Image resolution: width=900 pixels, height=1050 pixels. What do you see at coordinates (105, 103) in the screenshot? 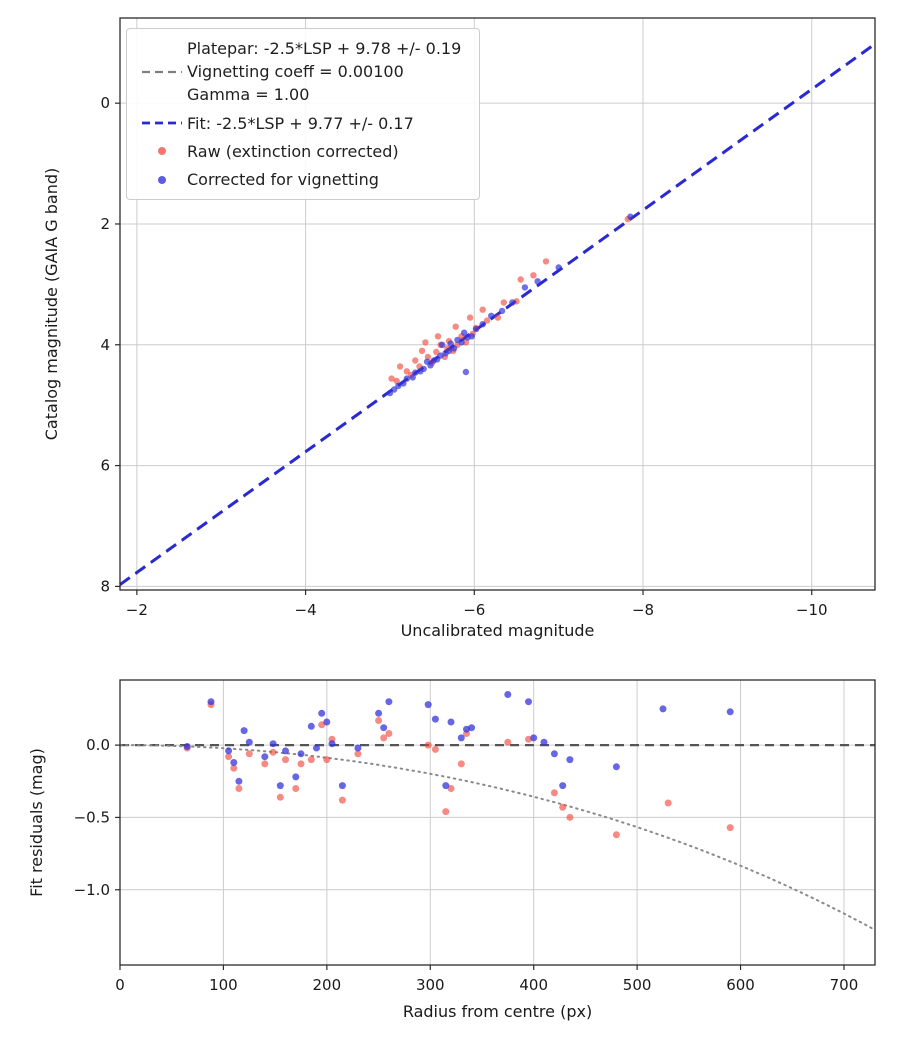
I see `y-tick-label: 0` at bounding box center [105, 103].